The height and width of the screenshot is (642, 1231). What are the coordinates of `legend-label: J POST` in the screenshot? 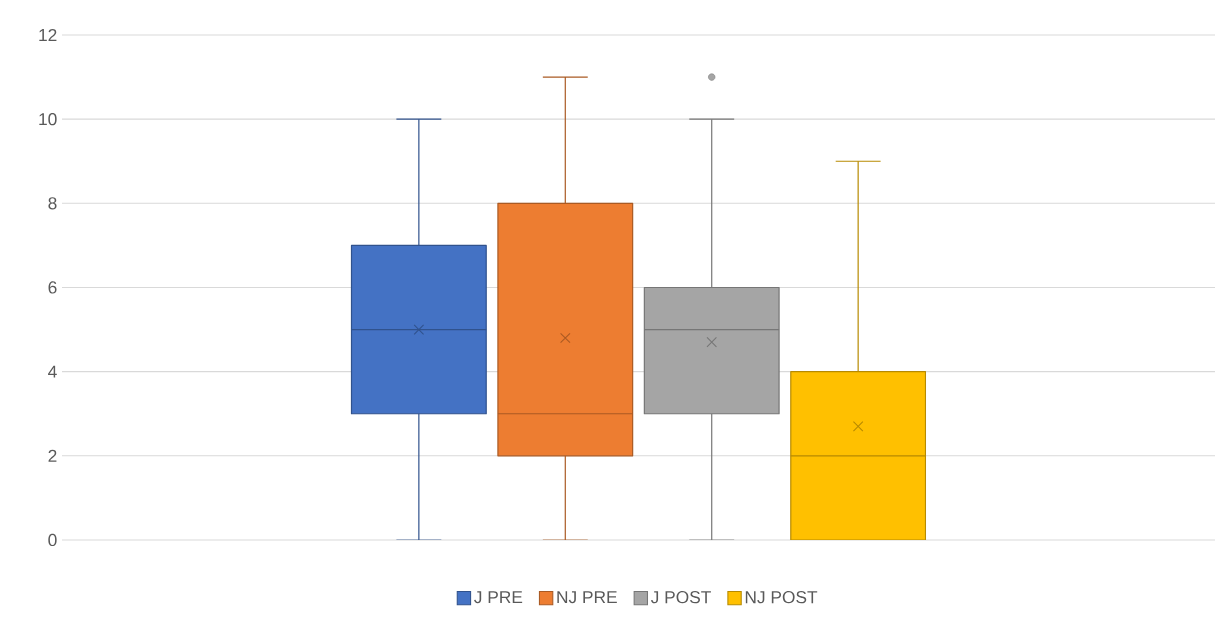 It's located at (680, 597).